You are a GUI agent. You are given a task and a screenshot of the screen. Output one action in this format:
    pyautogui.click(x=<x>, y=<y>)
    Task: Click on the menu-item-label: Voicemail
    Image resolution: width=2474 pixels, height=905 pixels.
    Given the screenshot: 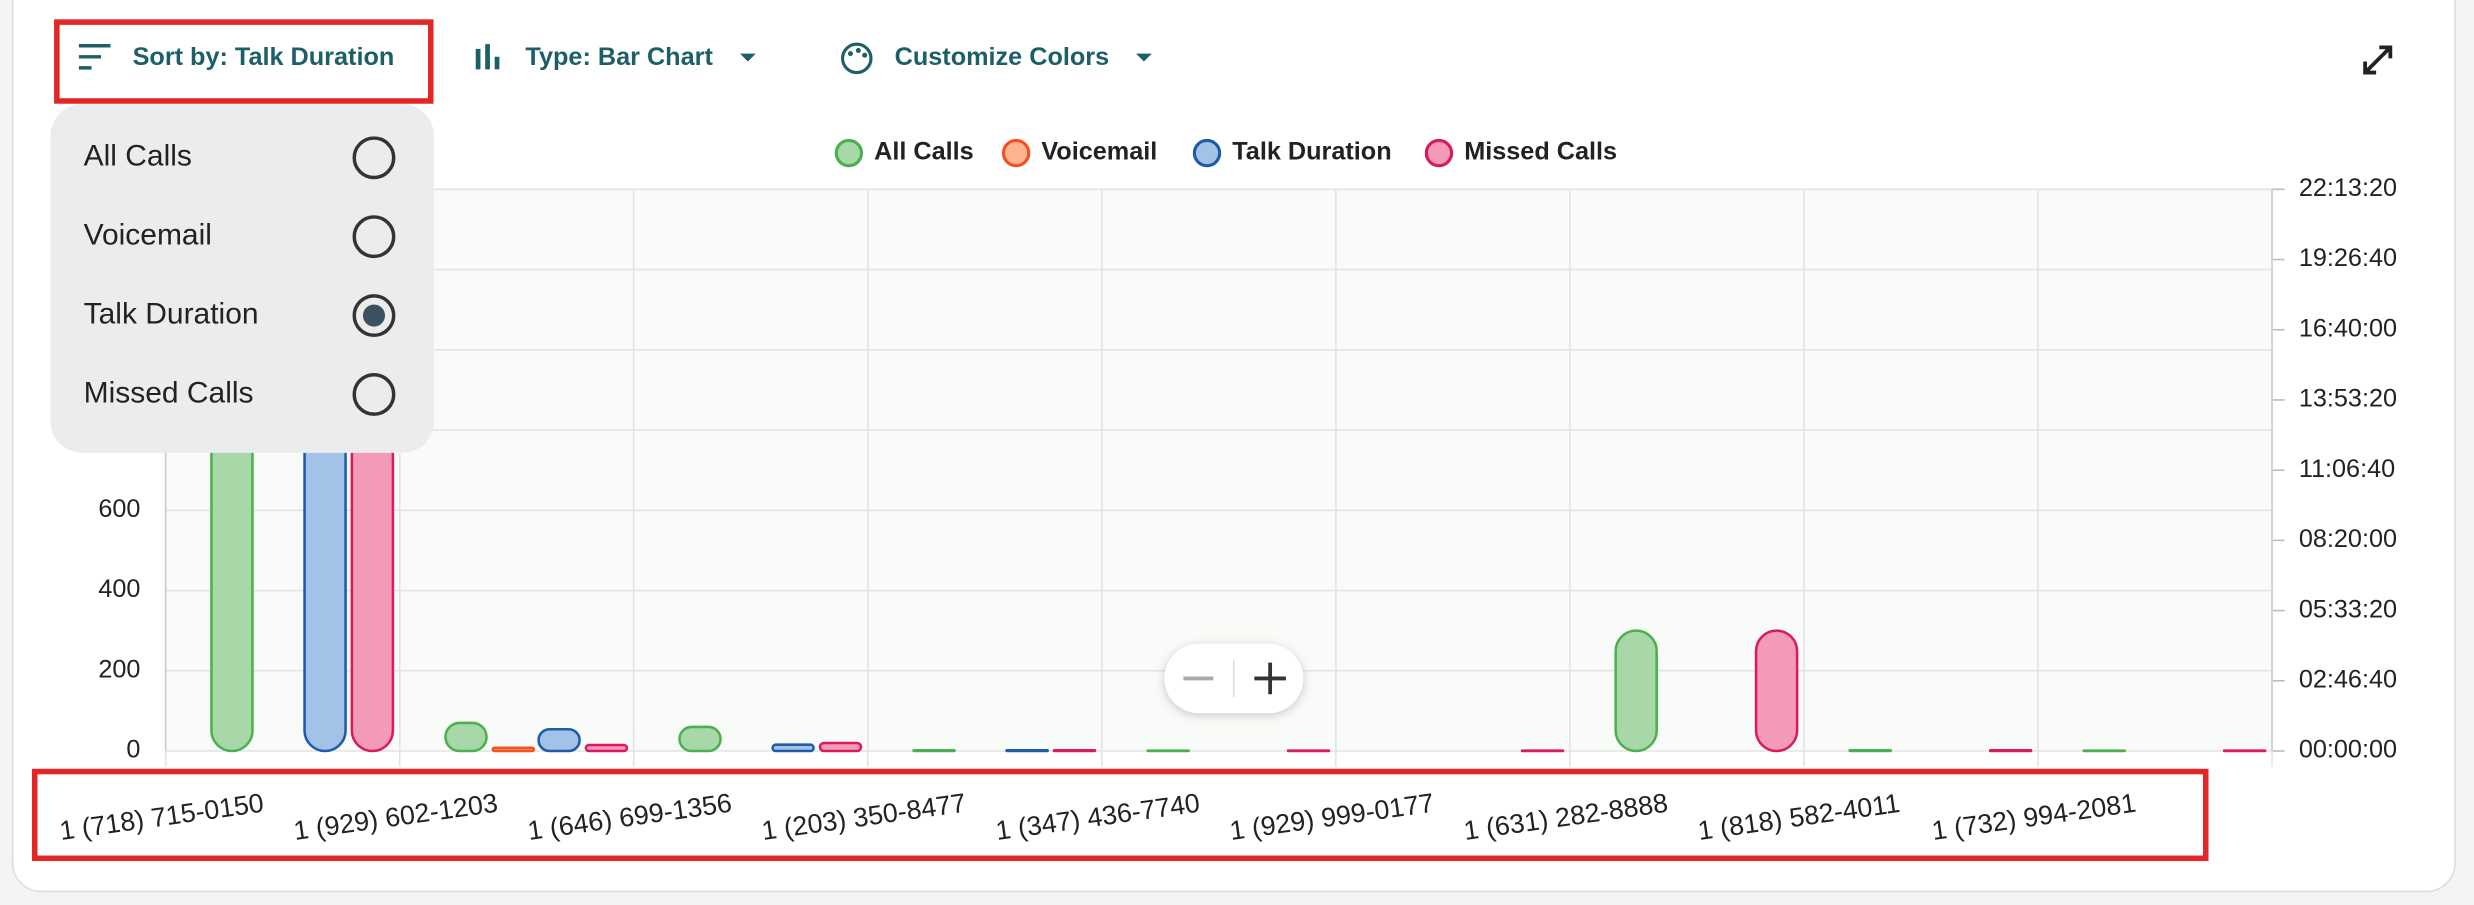 What is the action you would take?
    pyautogui.click(x=148, y=235)
    